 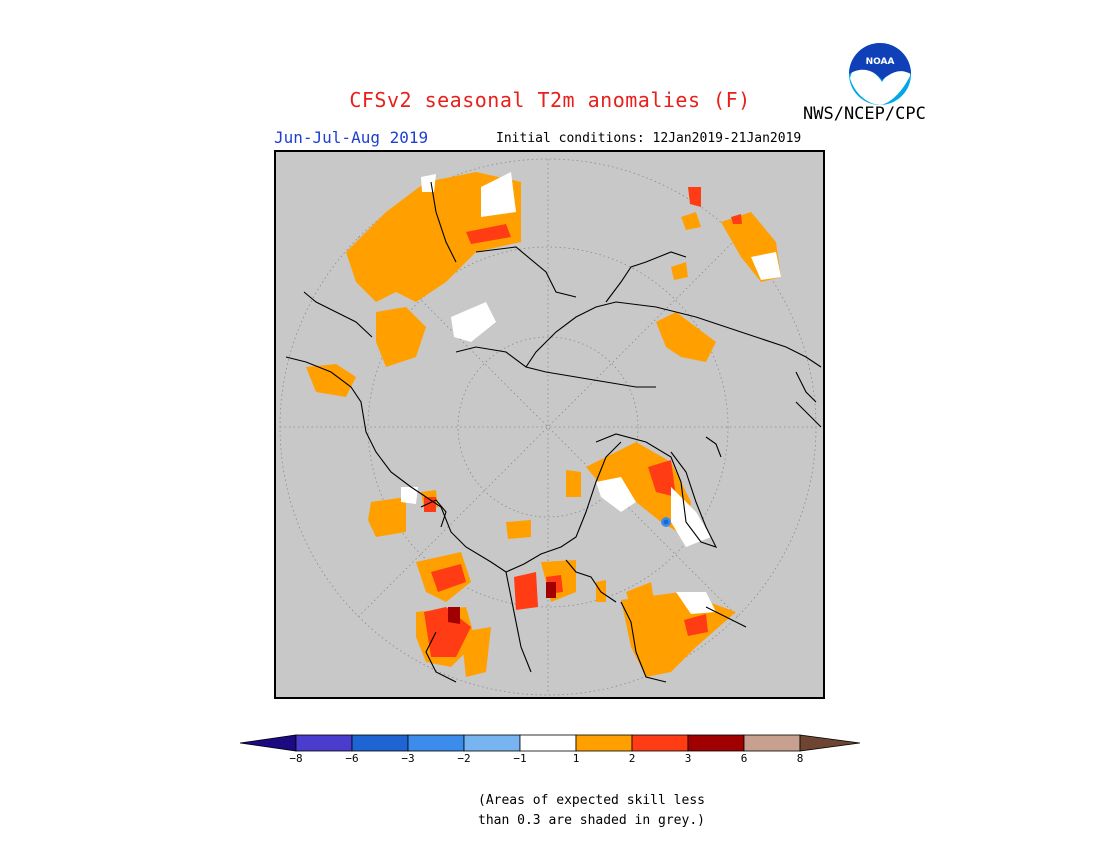 What do you see at coordinates (352, 758) in the screenshot?
I see `legend-tick-label: −6` at bounding box center [352, 758].